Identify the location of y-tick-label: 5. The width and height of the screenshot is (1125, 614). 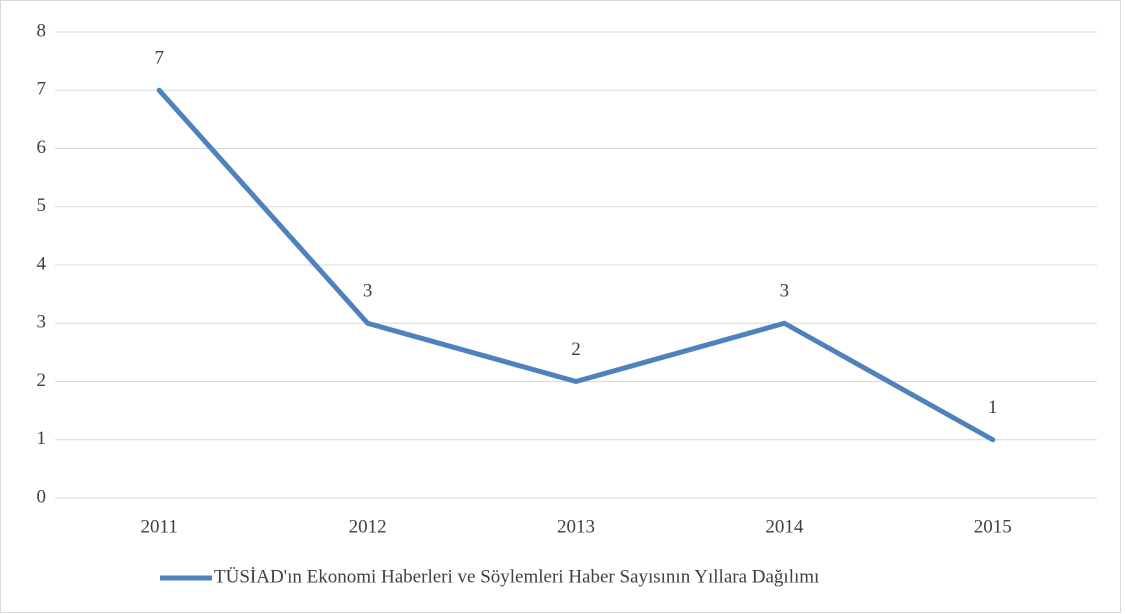
(42, 205).